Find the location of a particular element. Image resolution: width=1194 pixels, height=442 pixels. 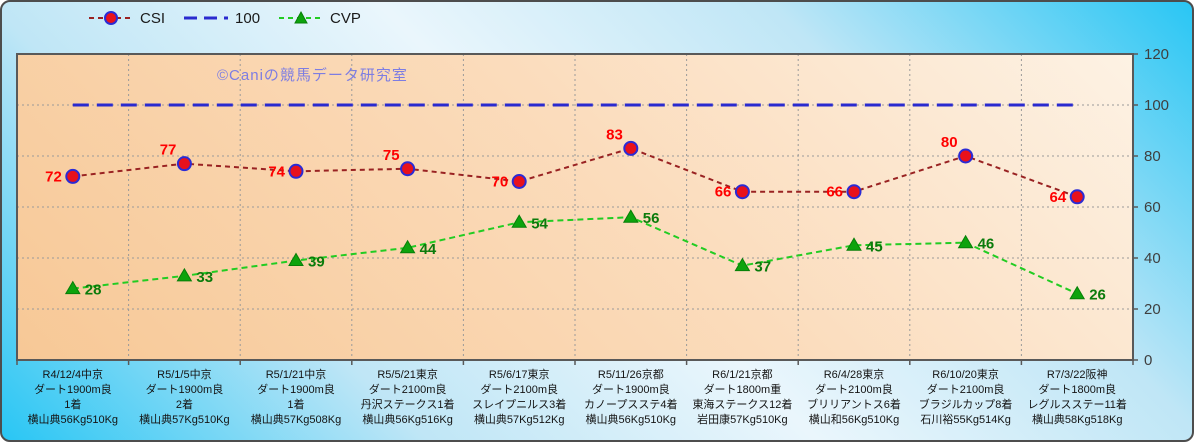

x-axis-label: R6/4/28東京 ダート2100m良 ブリリアントス6着 横山和56Kg510Kg is located at coordinates (854, 398).